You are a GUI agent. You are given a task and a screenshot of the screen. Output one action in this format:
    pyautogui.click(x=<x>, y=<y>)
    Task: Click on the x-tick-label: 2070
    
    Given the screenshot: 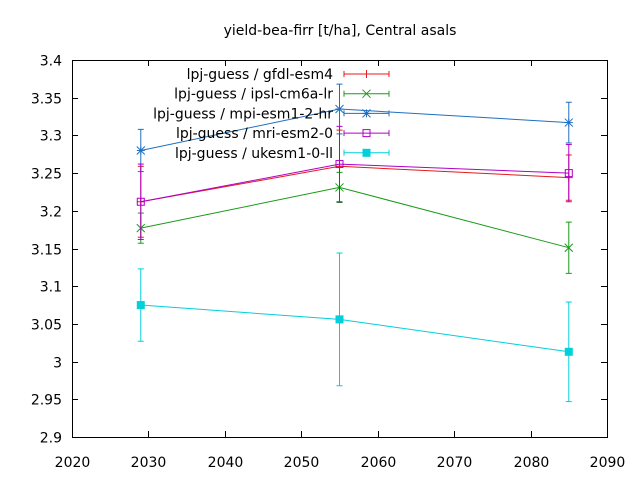 What is the action you would take?
    pyautogui.click(x=455, y=463)
    